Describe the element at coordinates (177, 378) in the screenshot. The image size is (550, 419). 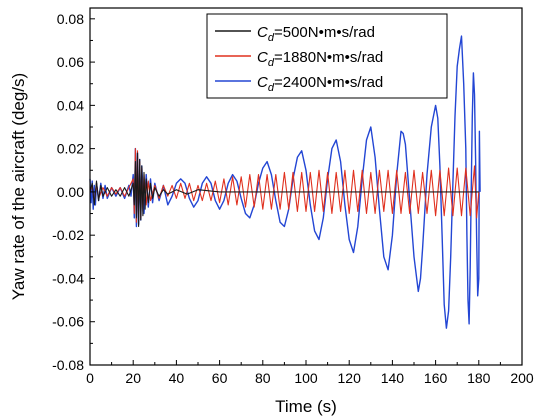
I see `x-tick-label: 40` at that location.